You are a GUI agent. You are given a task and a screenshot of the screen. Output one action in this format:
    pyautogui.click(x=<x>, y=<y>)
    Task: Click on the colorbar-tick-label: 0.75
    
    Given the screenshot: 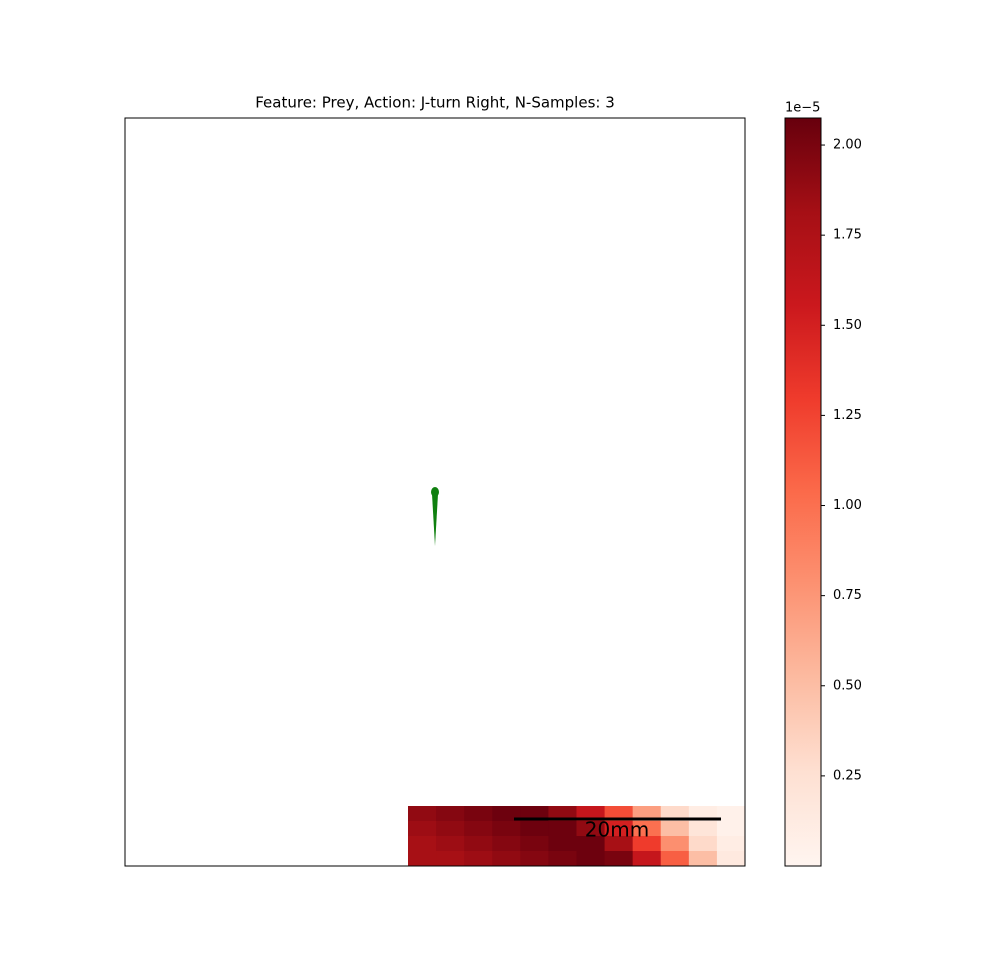 What is the action you would take?
    pyautogui.click(x=847, y=595)
    